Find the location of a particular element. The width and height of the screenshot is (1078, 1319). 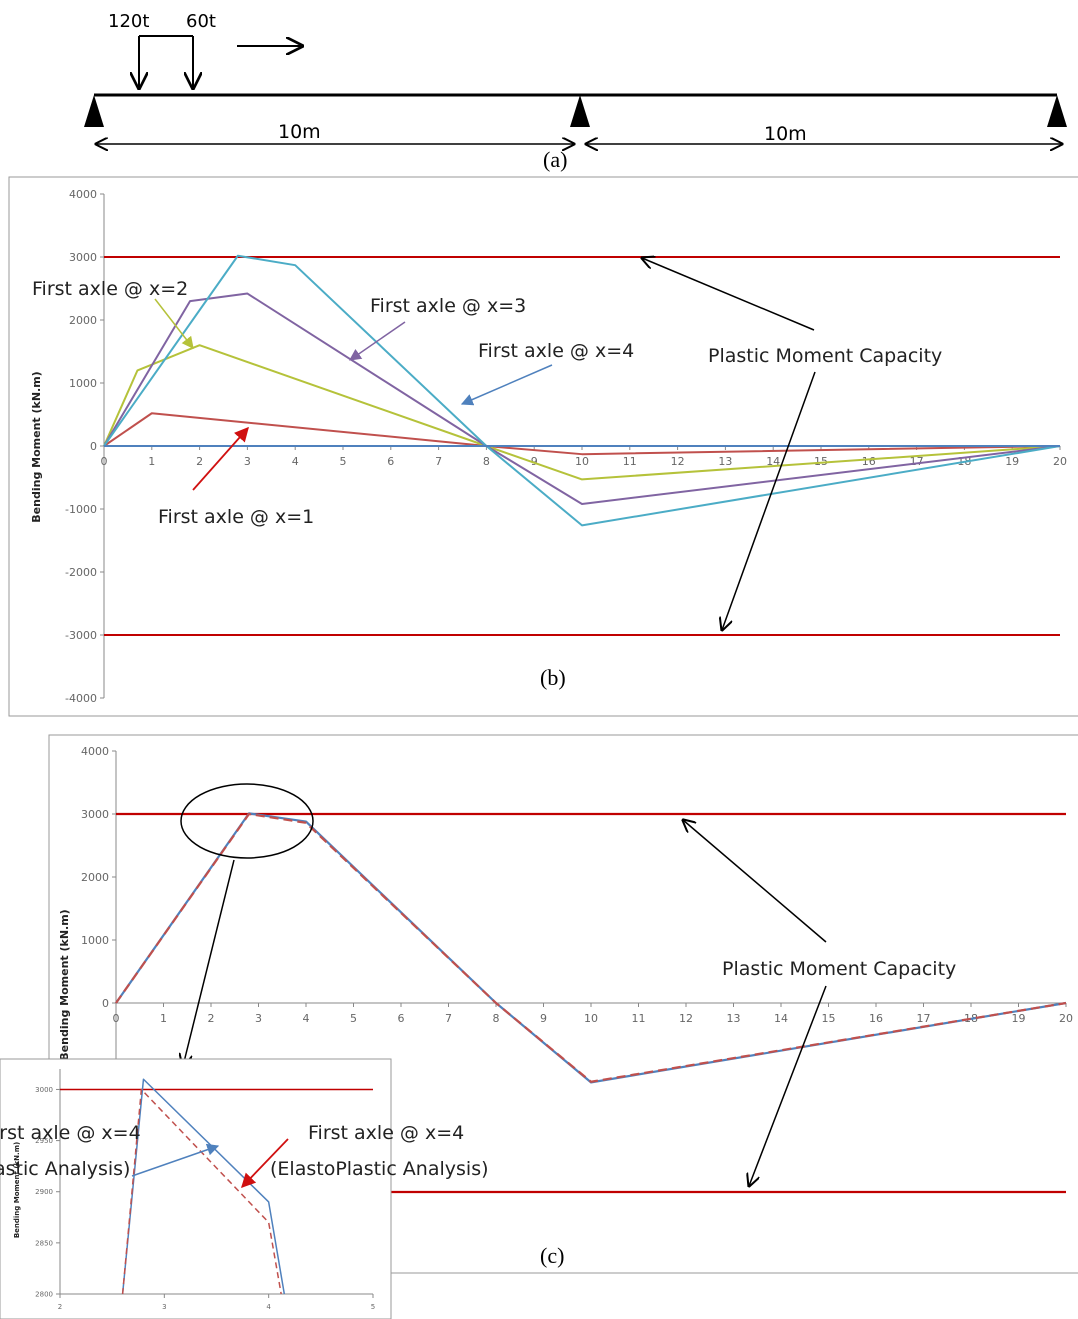

inset-frame is located at coordinates (196, 1188).